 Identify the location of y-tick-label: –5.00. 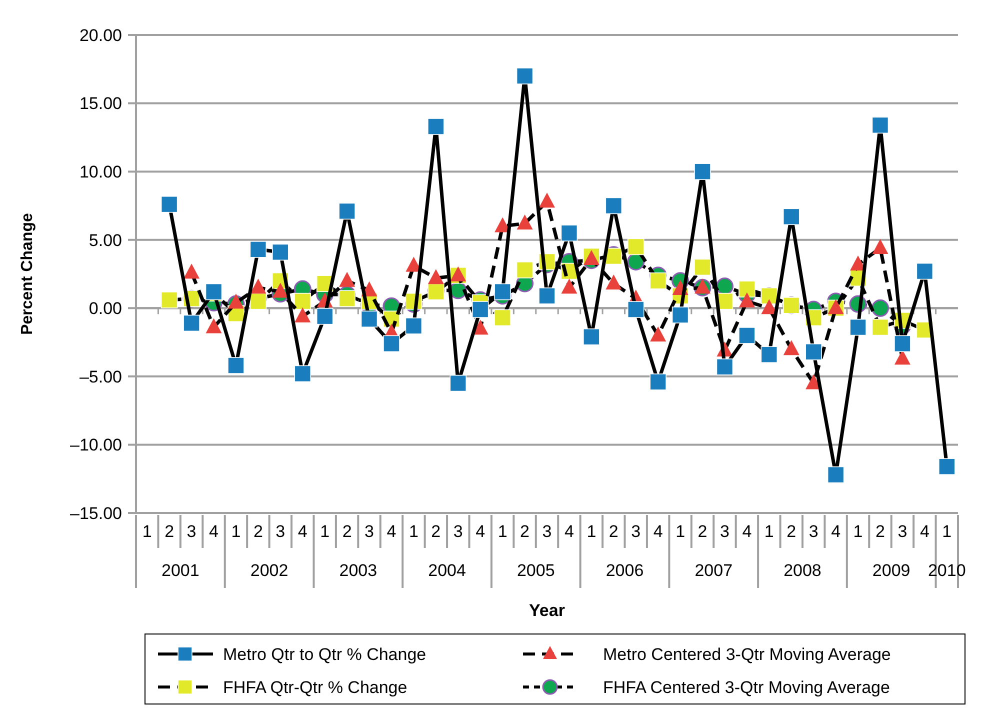
(100, 376).